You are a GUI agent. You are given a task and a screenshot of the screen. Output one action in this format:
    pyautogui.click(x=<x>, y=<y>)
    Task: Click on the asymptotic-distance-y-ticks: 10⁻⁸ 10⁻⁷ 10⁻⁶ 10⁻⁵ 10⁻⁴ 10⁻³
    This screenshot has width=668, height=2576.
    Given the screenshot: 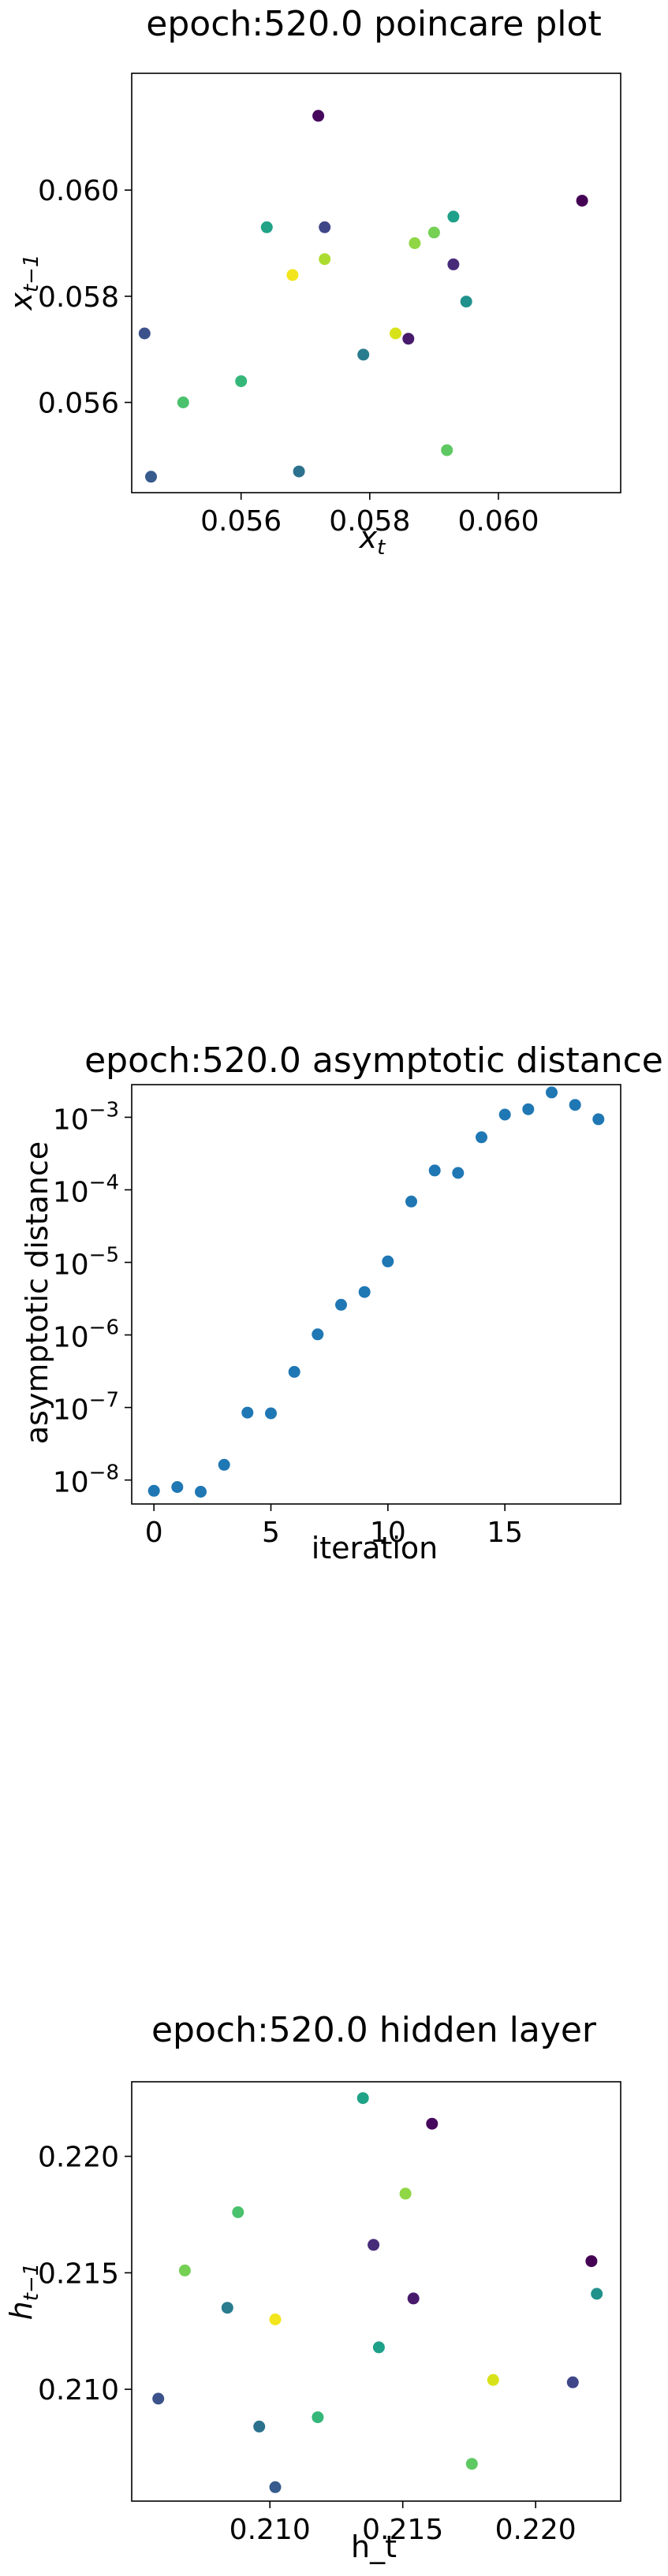 What is the action you would take?
    pyautogui.click(x=92, y=1298)
    